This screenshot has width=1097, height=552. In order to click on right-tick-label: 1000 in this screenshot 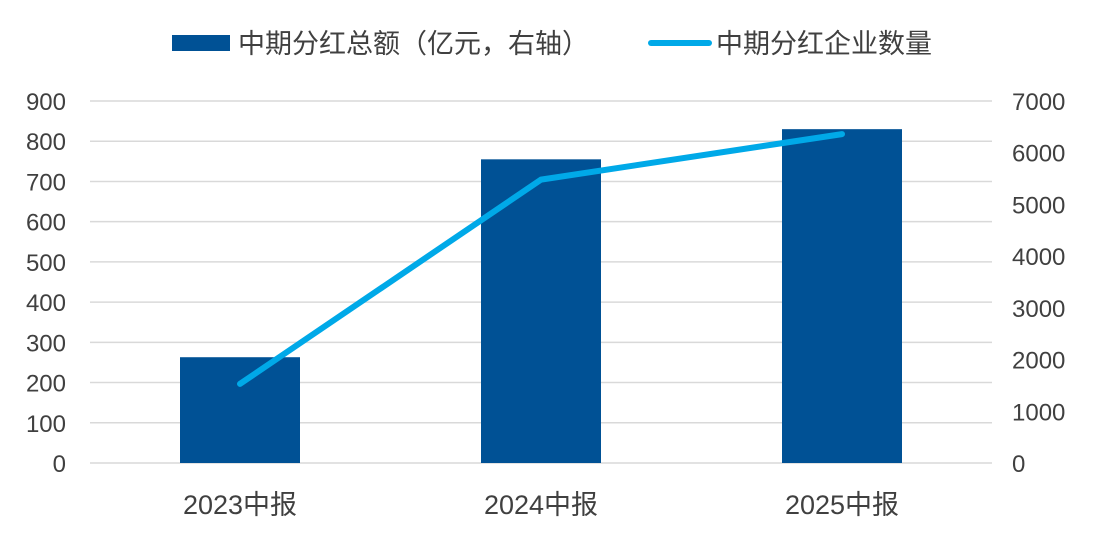, I will do `click(1038, 412)`.